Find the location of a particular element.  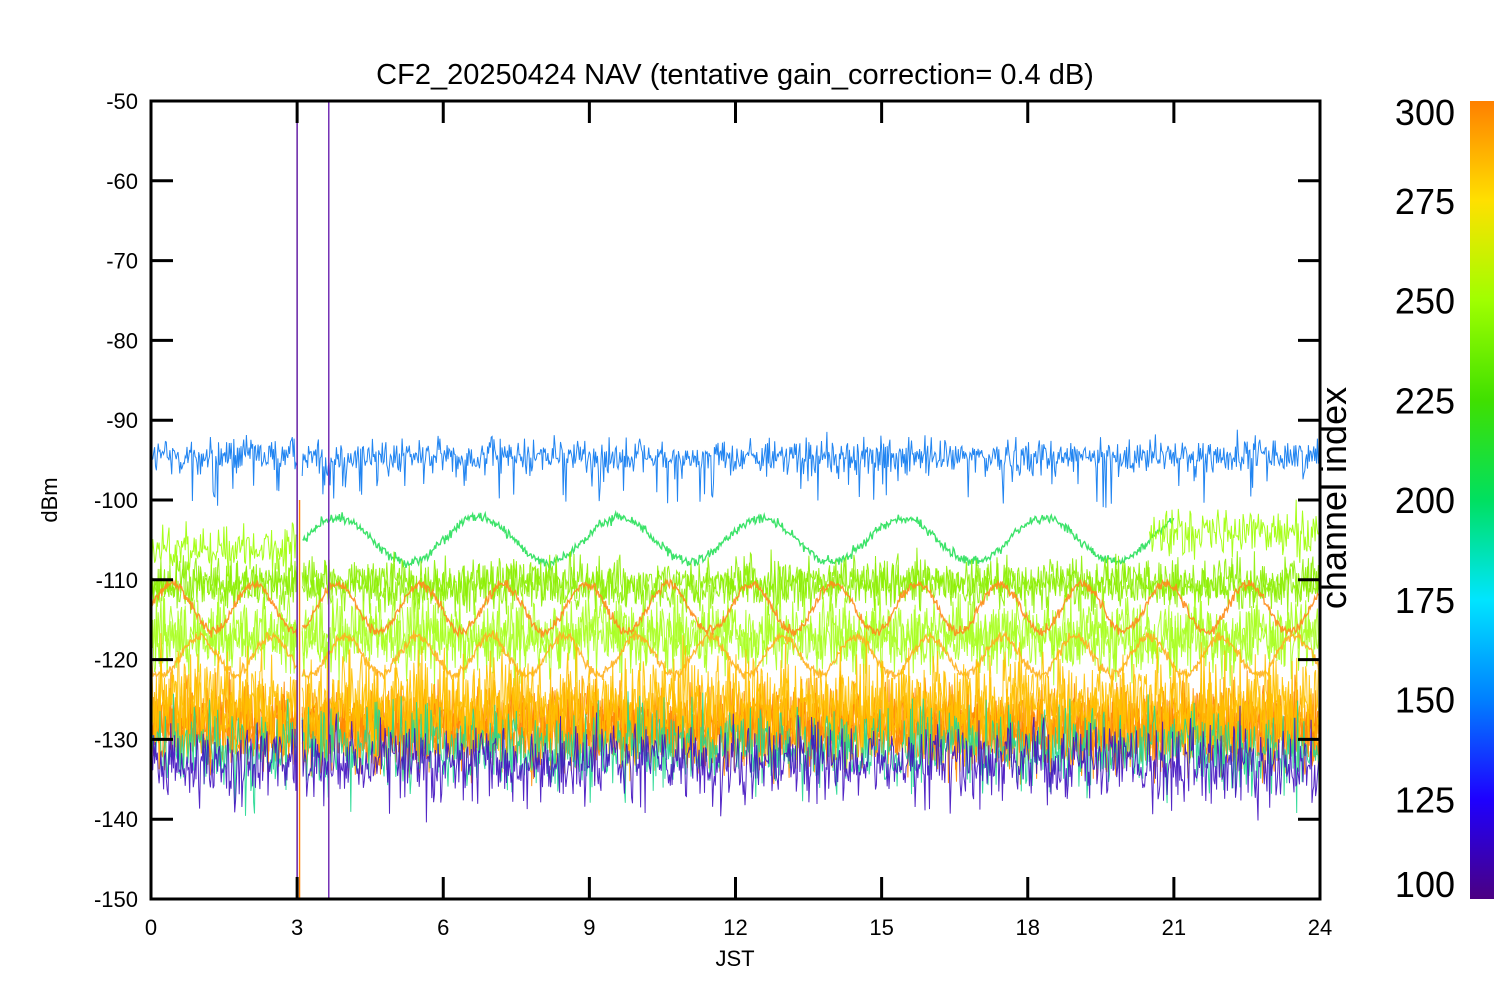

y-axis-label: dBm is located at coordinates (49, 499).